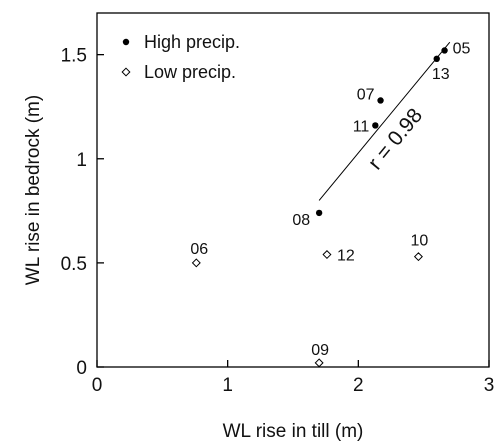 This screenshot has height=444, width=501. I want to click on x-tick-label: 2, so click(358, 385).